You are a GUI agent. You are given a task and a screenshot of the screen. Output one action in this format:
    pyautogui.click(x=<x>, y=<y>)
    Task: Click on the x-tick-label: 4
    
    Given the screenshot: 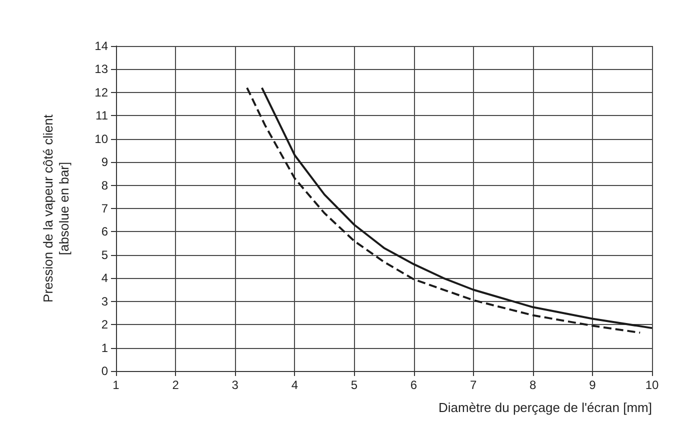 What is the action you would take?
    pyautogui.click(x=294, y=385)
    